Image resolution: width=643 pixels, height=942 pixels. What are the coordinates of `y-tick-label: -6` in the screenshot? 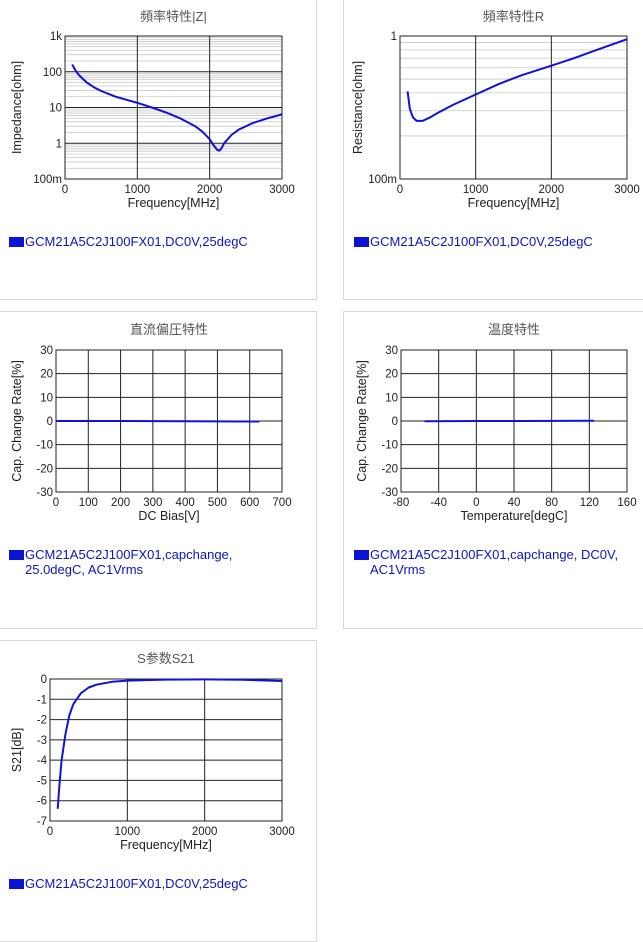 It's located at (42, 802).